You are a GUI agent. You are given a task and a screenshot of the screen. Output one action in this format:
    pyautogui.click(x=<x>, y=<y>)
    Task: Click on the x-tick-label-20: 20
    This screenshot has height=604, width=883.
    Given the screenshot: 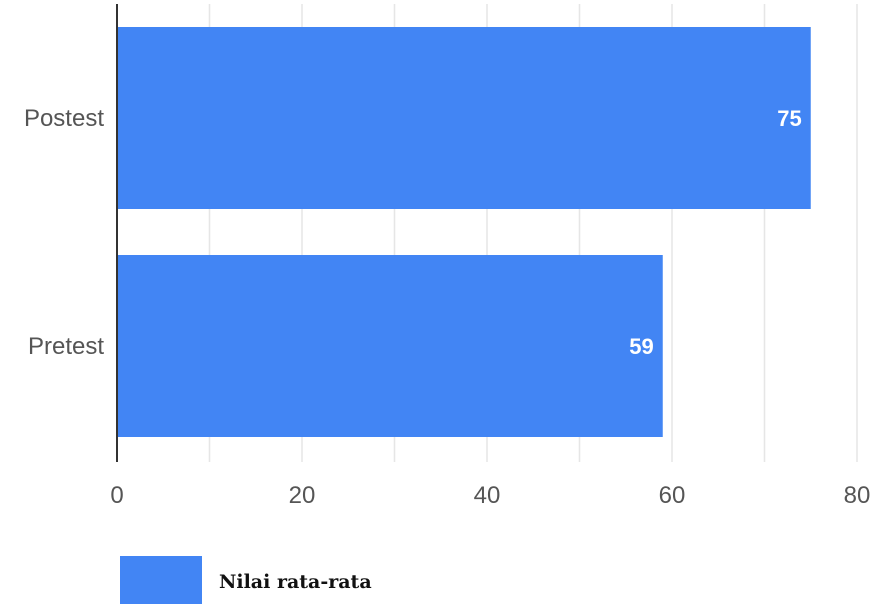 What is the action you would take?
    pyautogui.click(x=302, y=495)
    